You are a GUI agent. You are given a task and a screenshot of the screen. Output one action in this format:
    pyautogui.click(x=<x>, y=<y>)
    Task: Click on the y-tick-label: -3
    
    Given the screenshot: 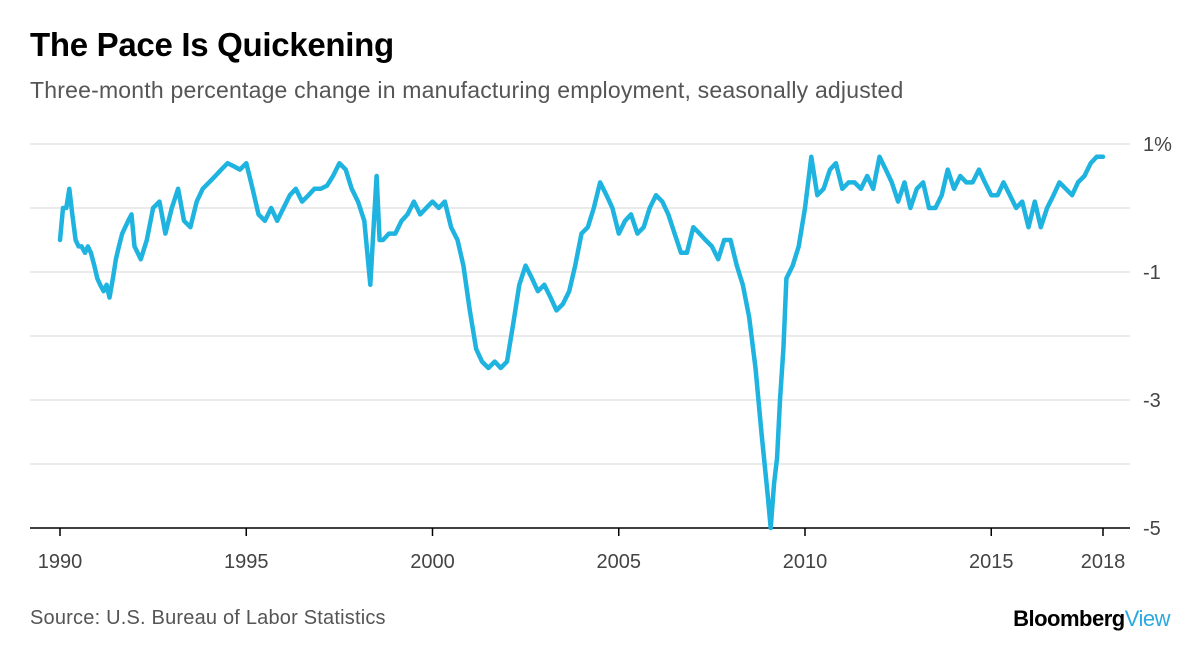 What is the action you would take?
    pyautogui.click(x=1152, y=401)
    